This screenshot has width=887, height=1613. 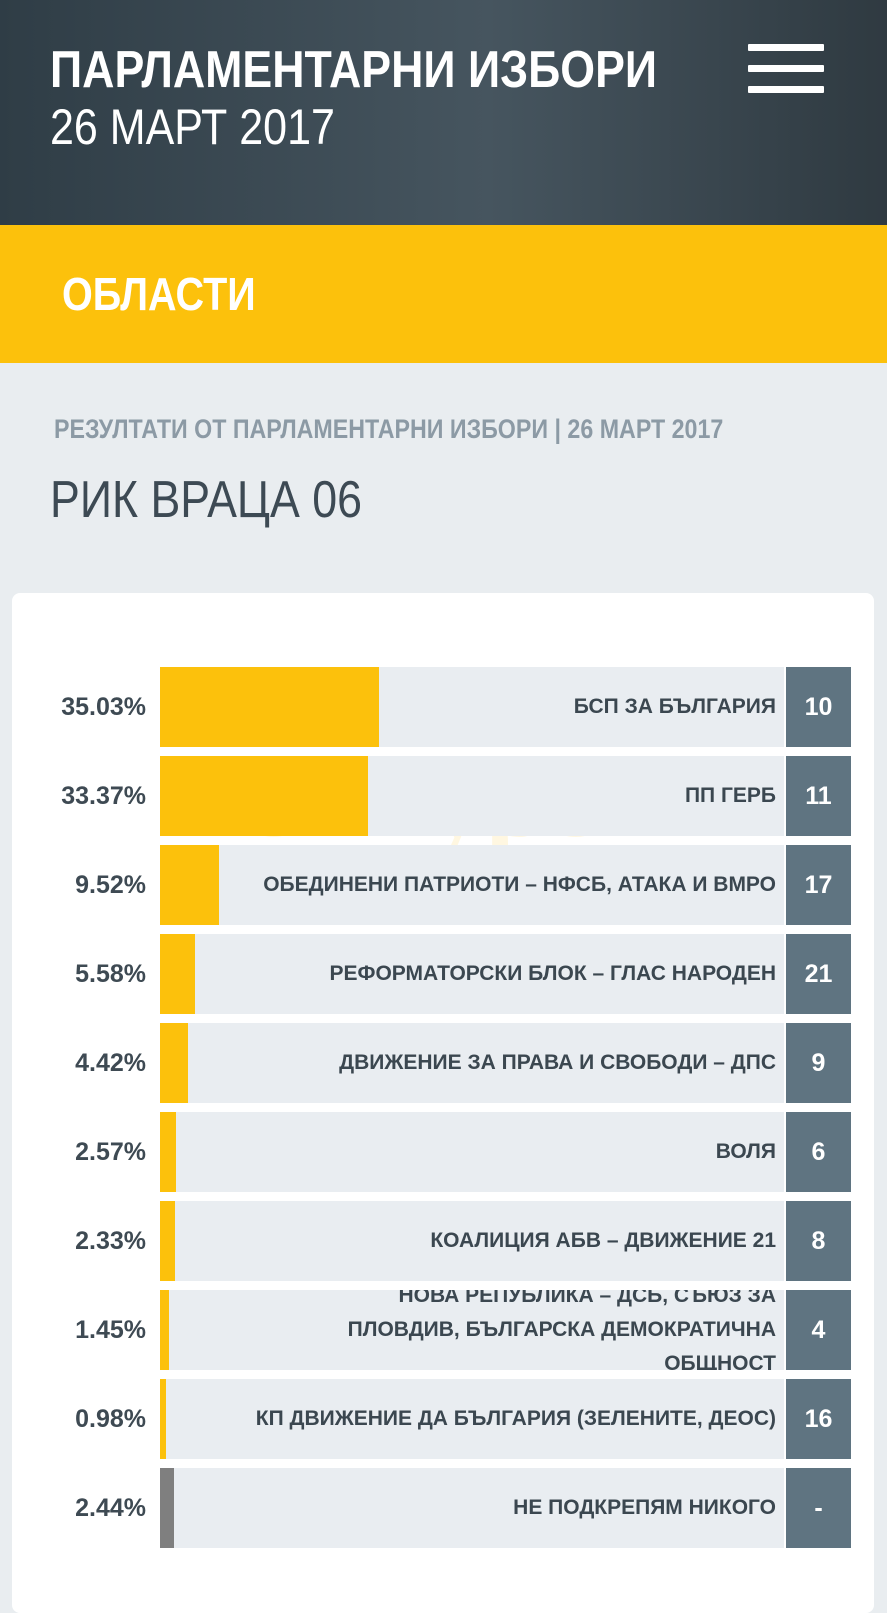 I want to click on result-row: 4.42% ДВИЖЕНИЕ ЗА ПРАВА И СВОБОДИ – ДПС 9, so click(x=443, y=1063).